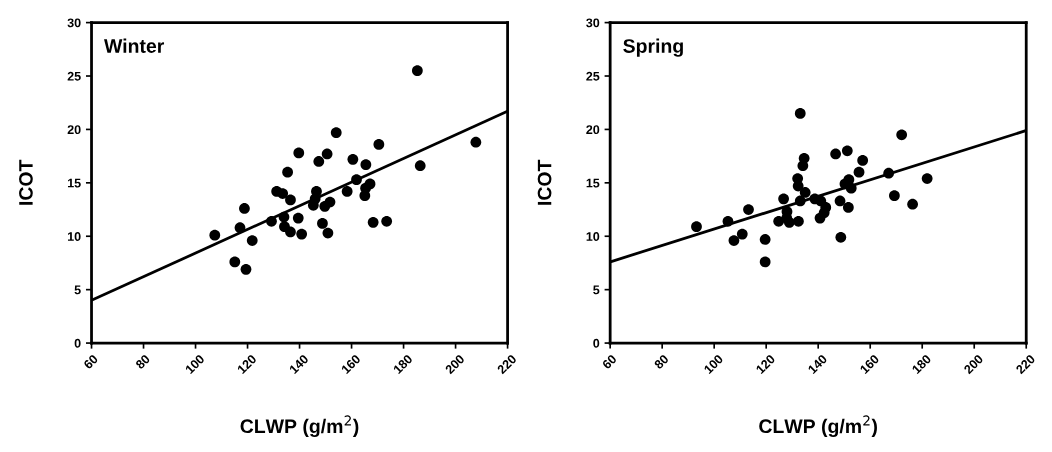 This screenshot has height=452, width=1052. I want to click on text: Spring, so click(653, 47).